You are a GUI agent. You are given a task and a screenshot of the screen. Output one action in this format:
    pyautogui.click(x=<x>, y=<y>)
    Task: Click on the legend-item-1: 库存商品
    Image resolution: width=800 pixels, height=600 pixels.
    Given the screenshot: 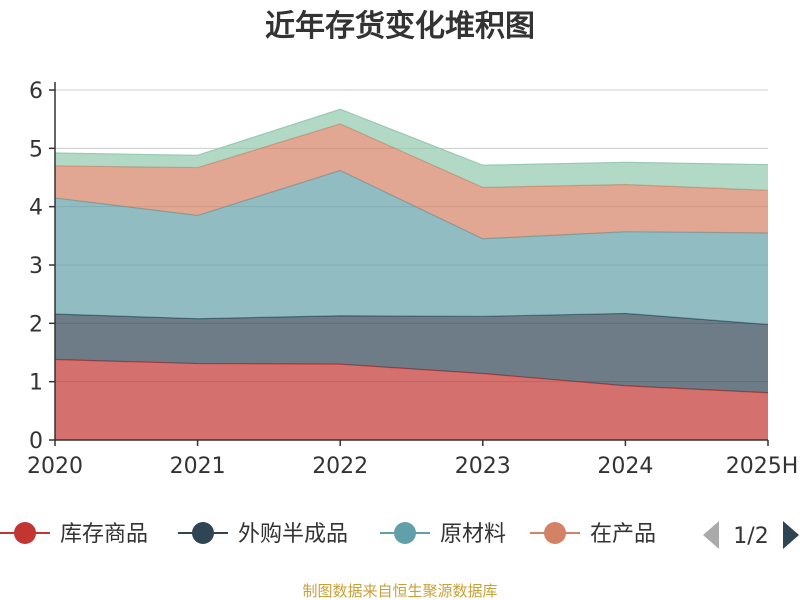 What is the action you would take?
    pyautogui.click(x=74, y=534)
    